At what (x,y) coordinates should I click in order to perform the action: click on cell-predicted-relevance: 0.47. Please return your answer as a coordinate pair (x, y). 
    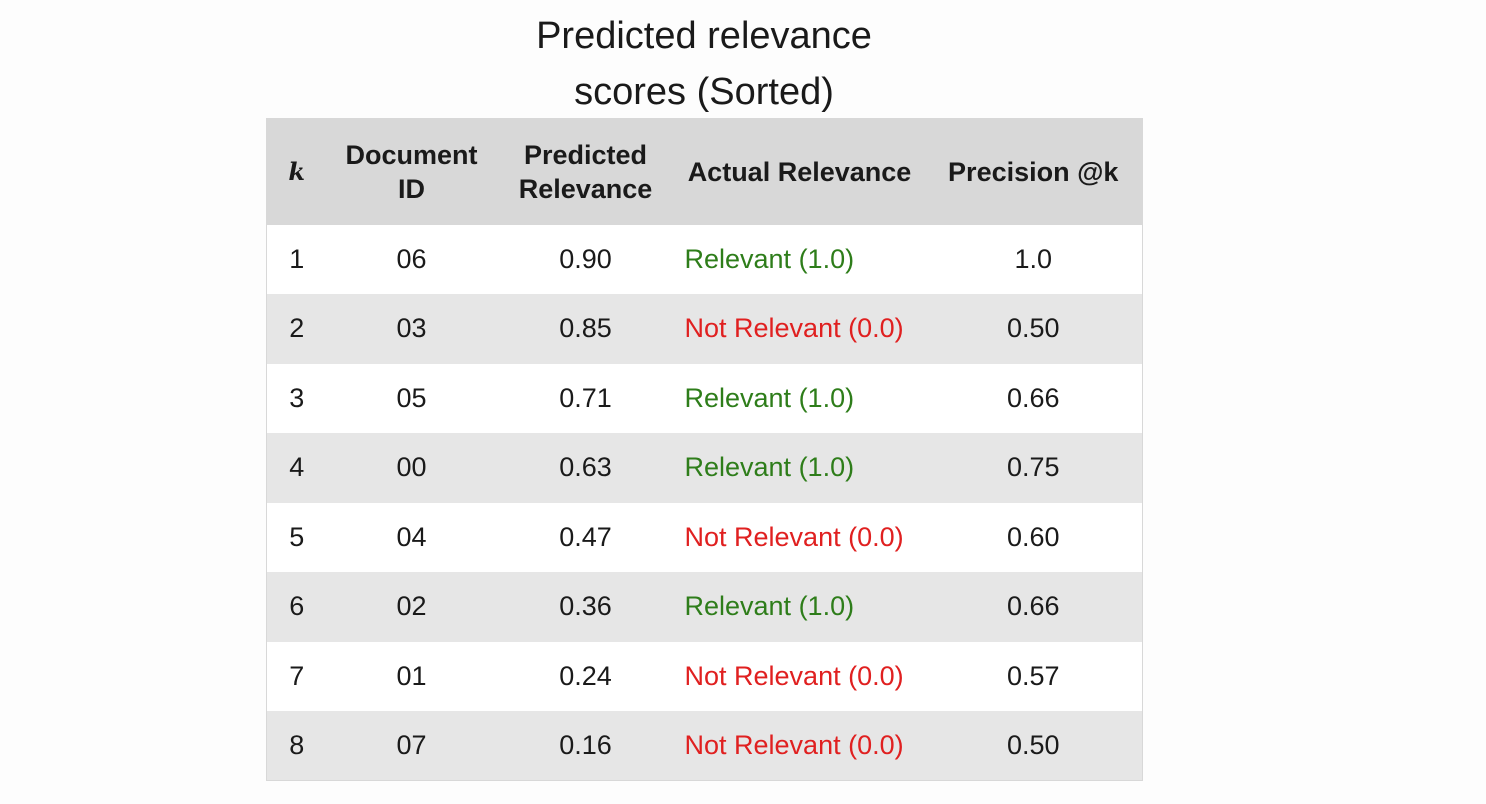
    Looking at the image, I should click on (585, 536).